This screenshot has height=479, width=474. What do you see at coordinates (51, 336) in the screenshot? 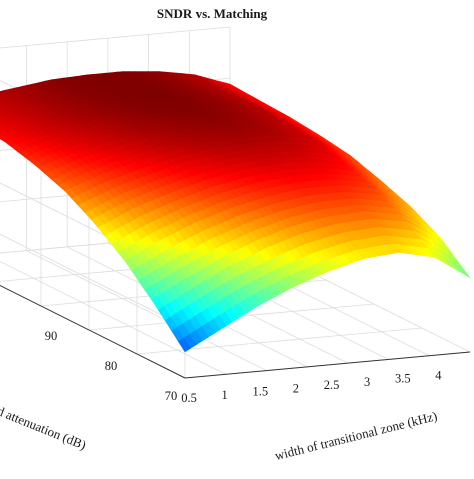
I see `y-tick-label: 90` at bounding box center [51, 336].